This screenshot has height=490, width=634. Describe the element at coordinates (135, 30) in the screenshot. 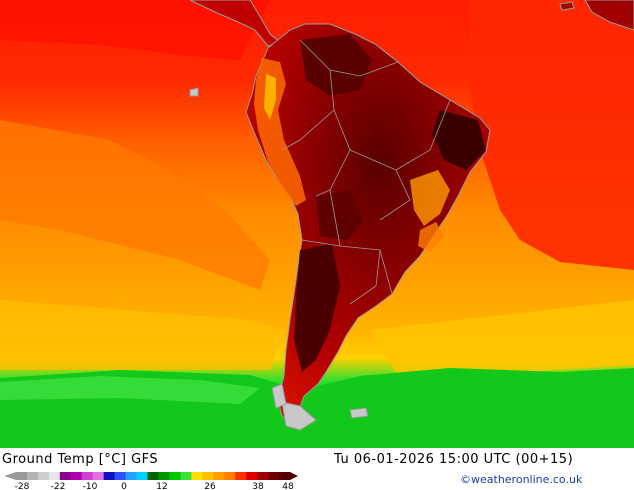

I see `ocean-hot-north` at that location.